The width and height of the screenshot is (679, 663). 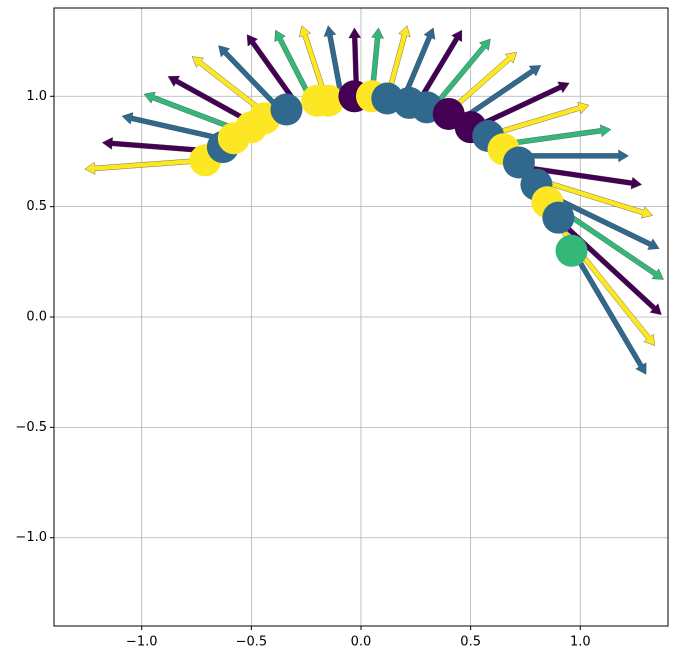 What do you see at coordinates (142, 642) in the screenshot?
I see `x-tick-label: −1.0` at bounding box center [142, 642].